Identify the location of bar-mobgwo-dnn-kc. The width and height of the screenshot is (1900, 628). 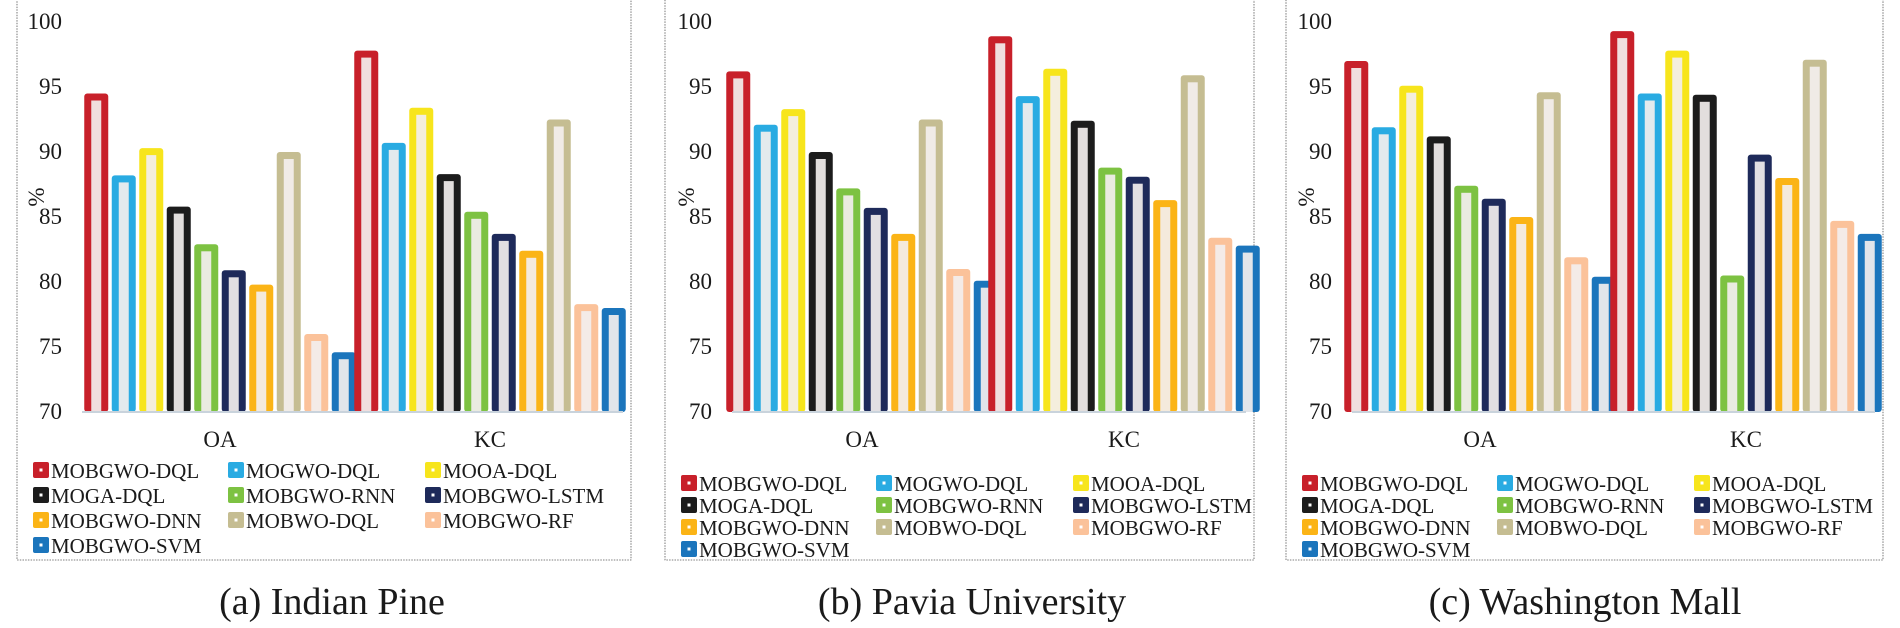
(1165, 306).